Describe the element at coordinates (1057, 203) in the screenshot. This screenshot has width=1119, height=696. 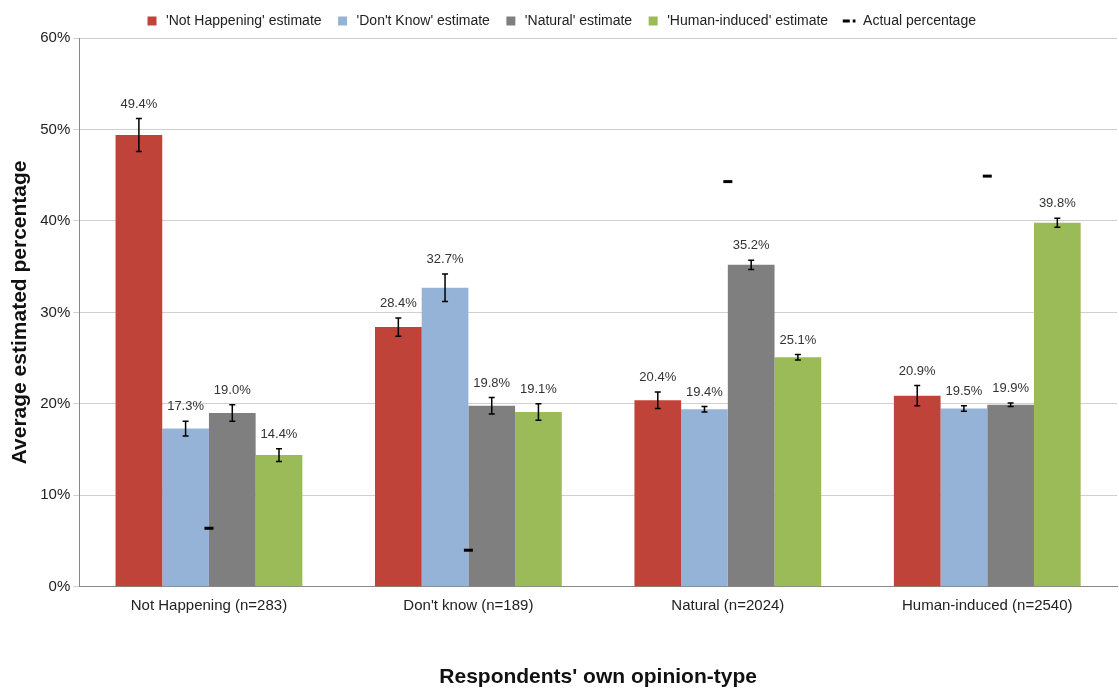
I see `data-label: 39.8%` at that location.